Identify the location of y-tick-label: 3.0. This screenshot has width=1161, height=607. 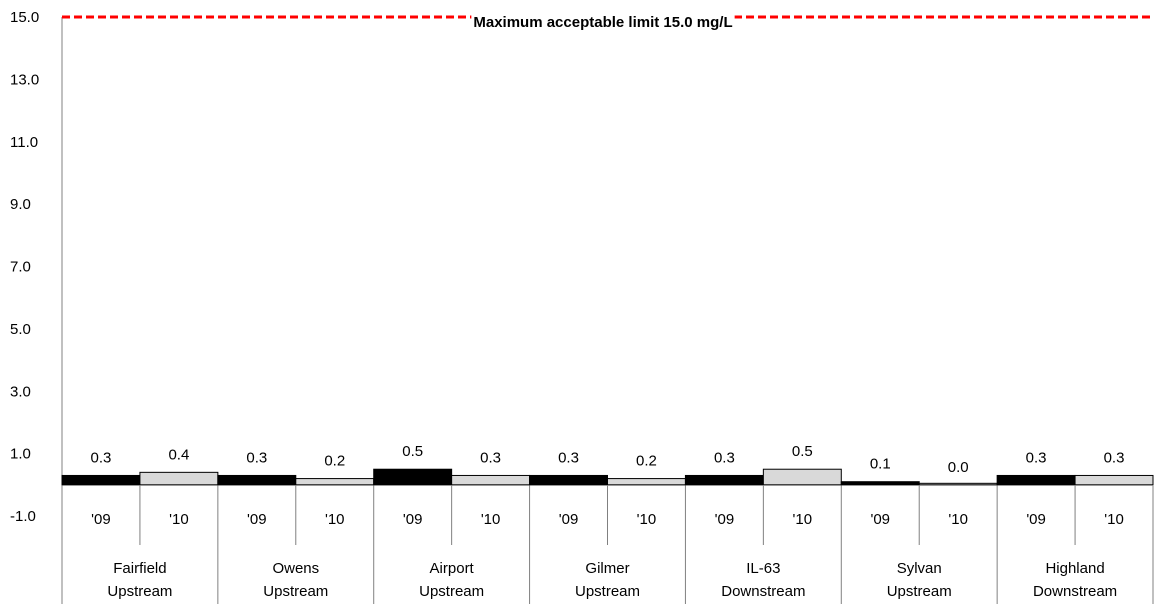
(20, 391).